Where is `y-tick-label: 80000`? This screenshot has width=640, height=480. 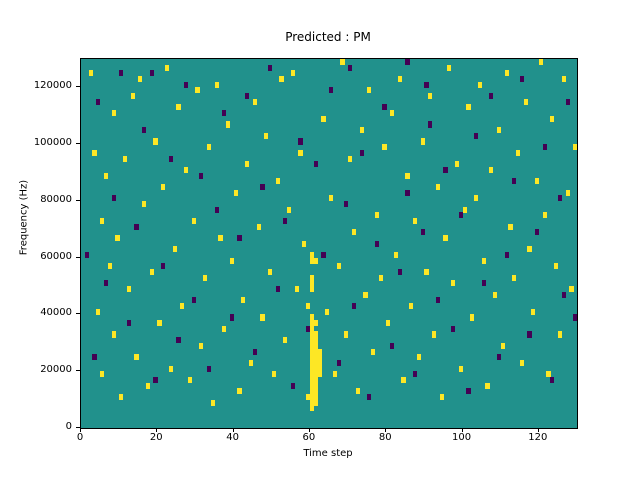
y-tick-label: 80000 is located at coordinates (56, 199).